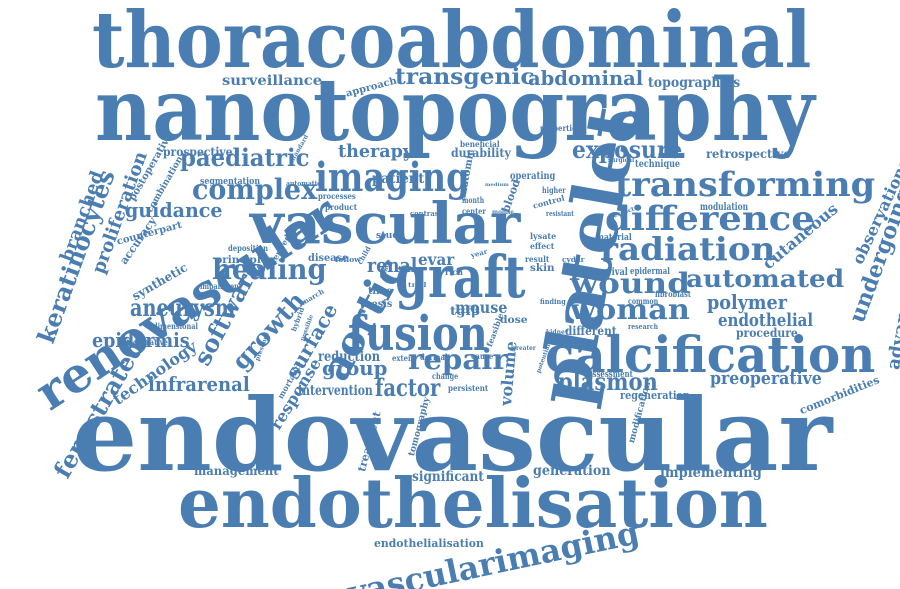 The height and width of the screenshot is (589, 900). Describe the element at coordinates (480, 144) in the screenshot. I see `cloud-word: beneficial` at that location.